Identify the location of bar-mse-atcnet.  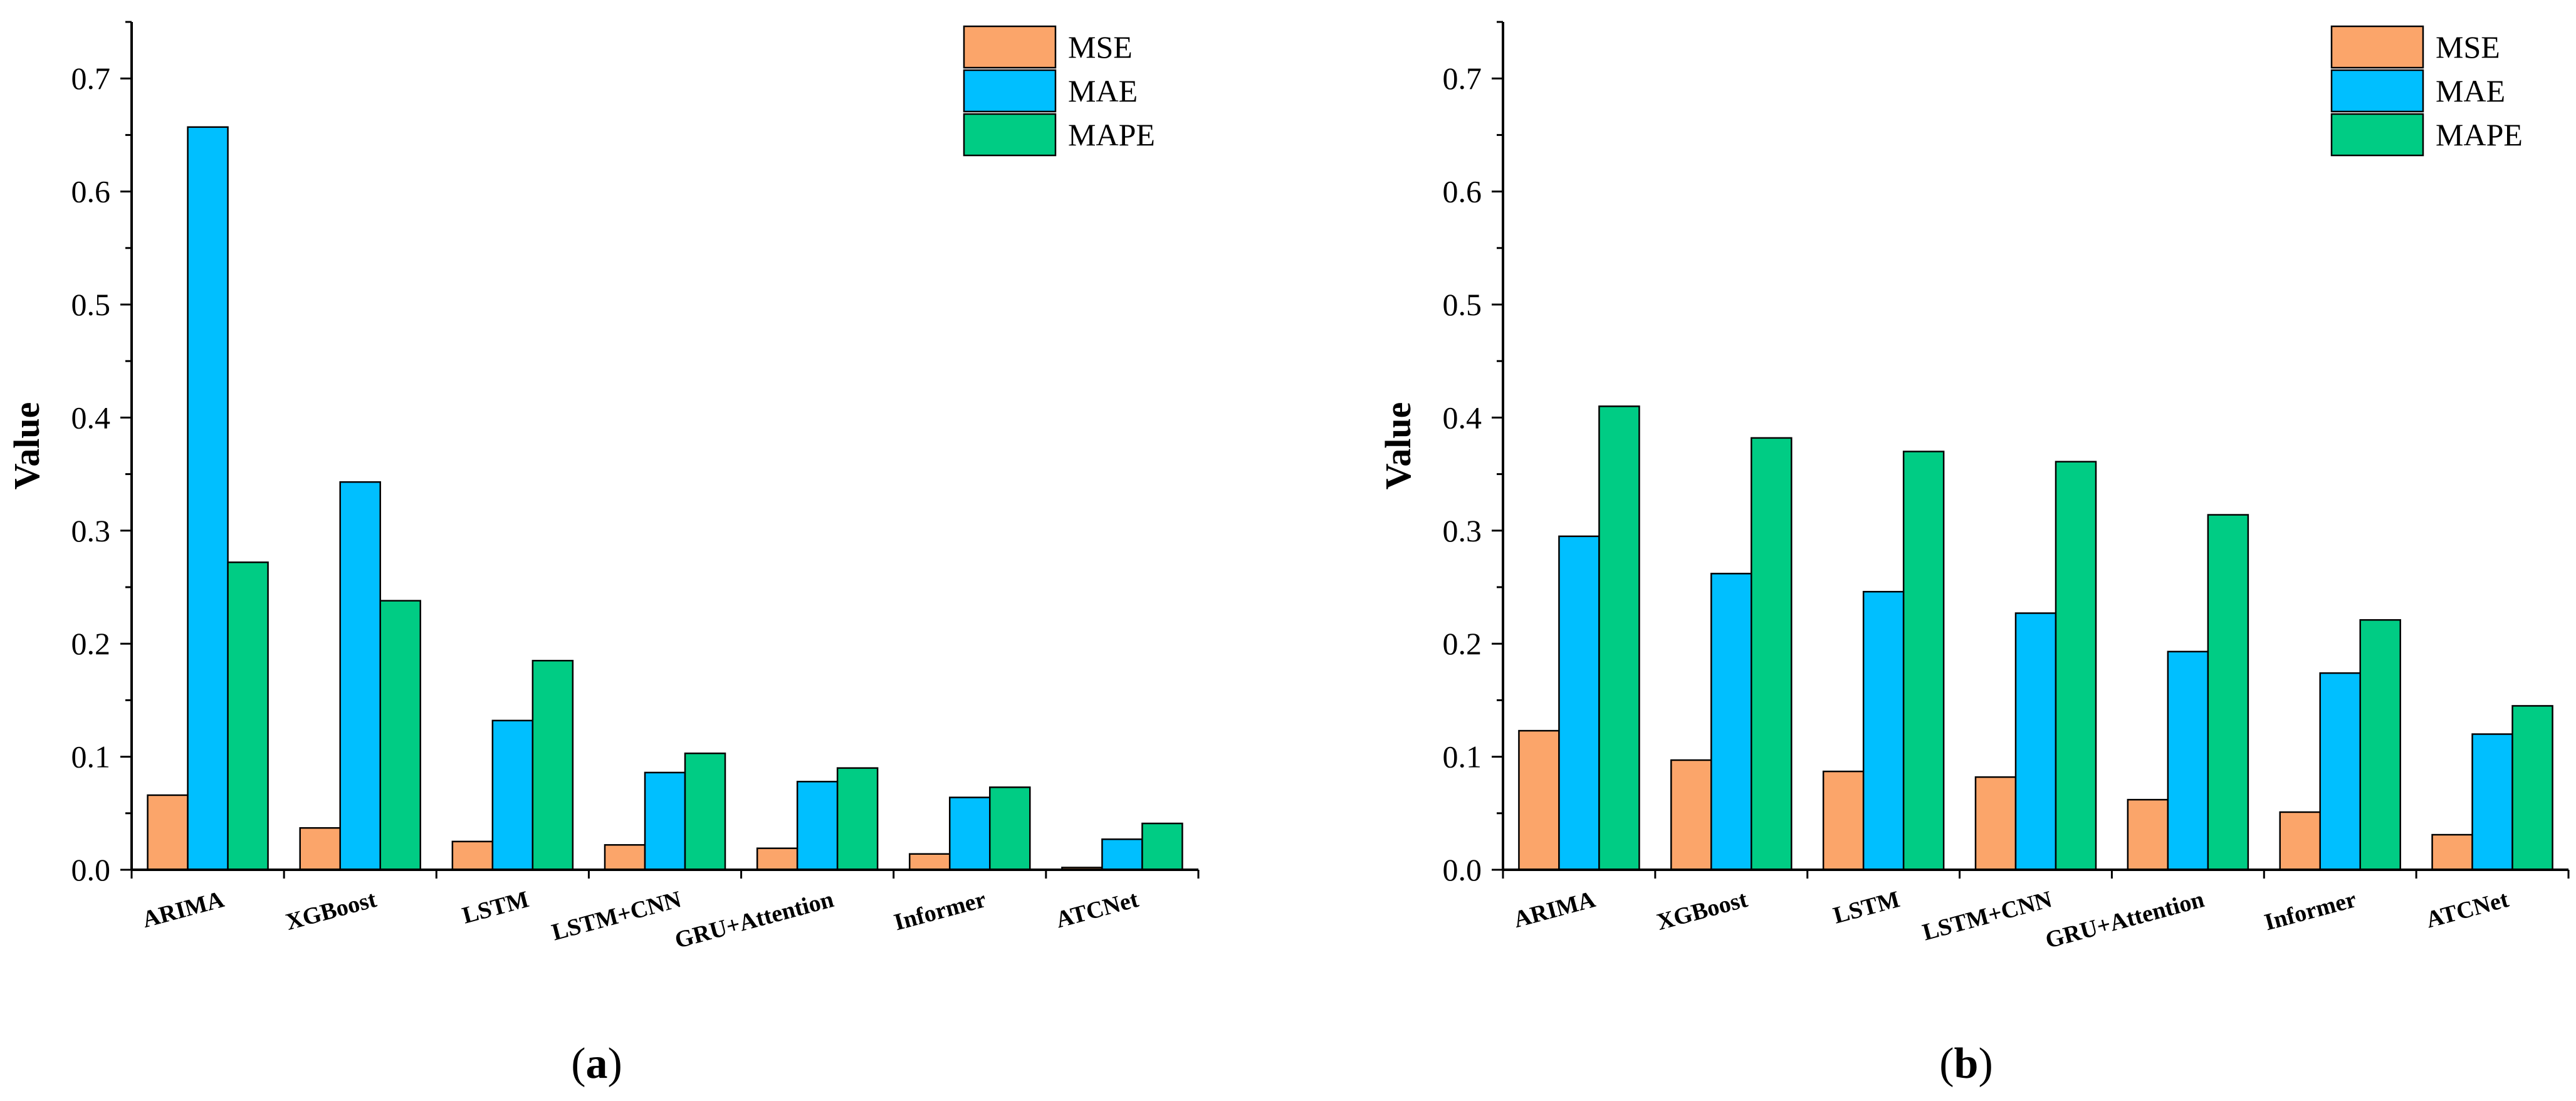
(2452, 852).